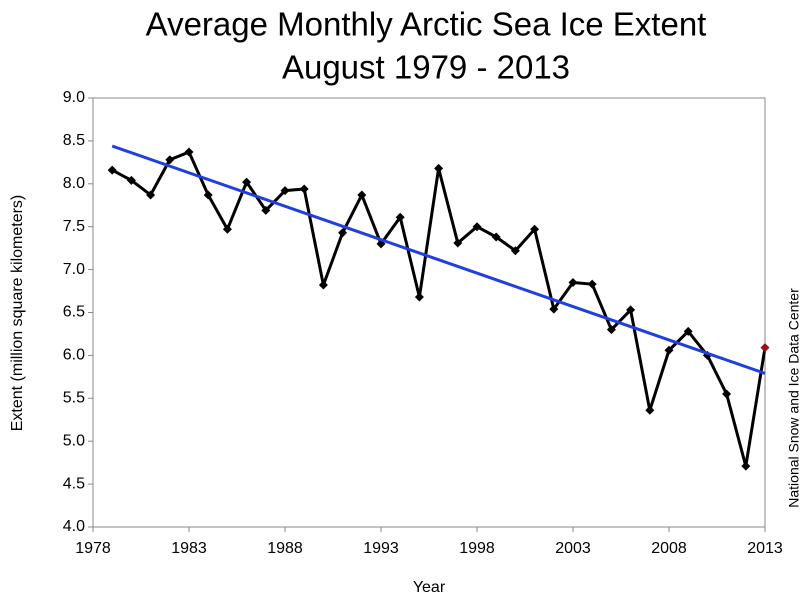 The image size is (809, 605). Describe the element at coordinates (573, 548) in the screenshot. I see `x-tick-label: 2003` at that location.